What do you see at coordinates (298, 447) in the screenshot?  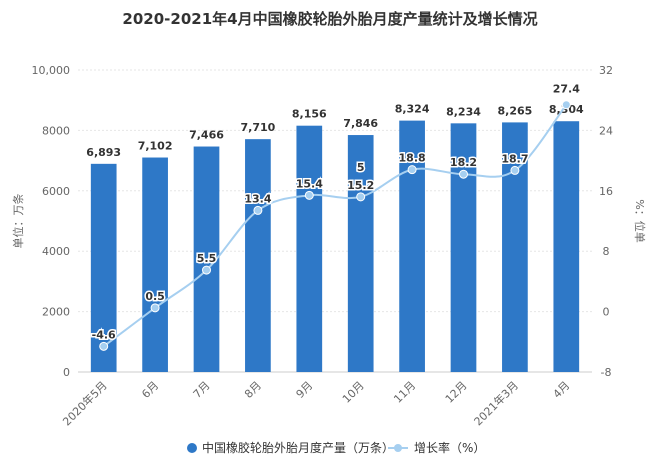 I see `legend-bar-label: 中国橡胶轮胎外胎月度产量（万条）` at bounding box center [298, 447].